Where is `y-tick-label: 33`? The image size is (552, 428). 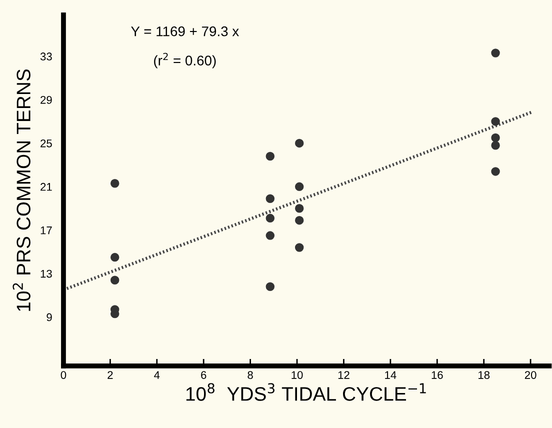
y-tick-label: 33 is located at coordinates (46, 56).